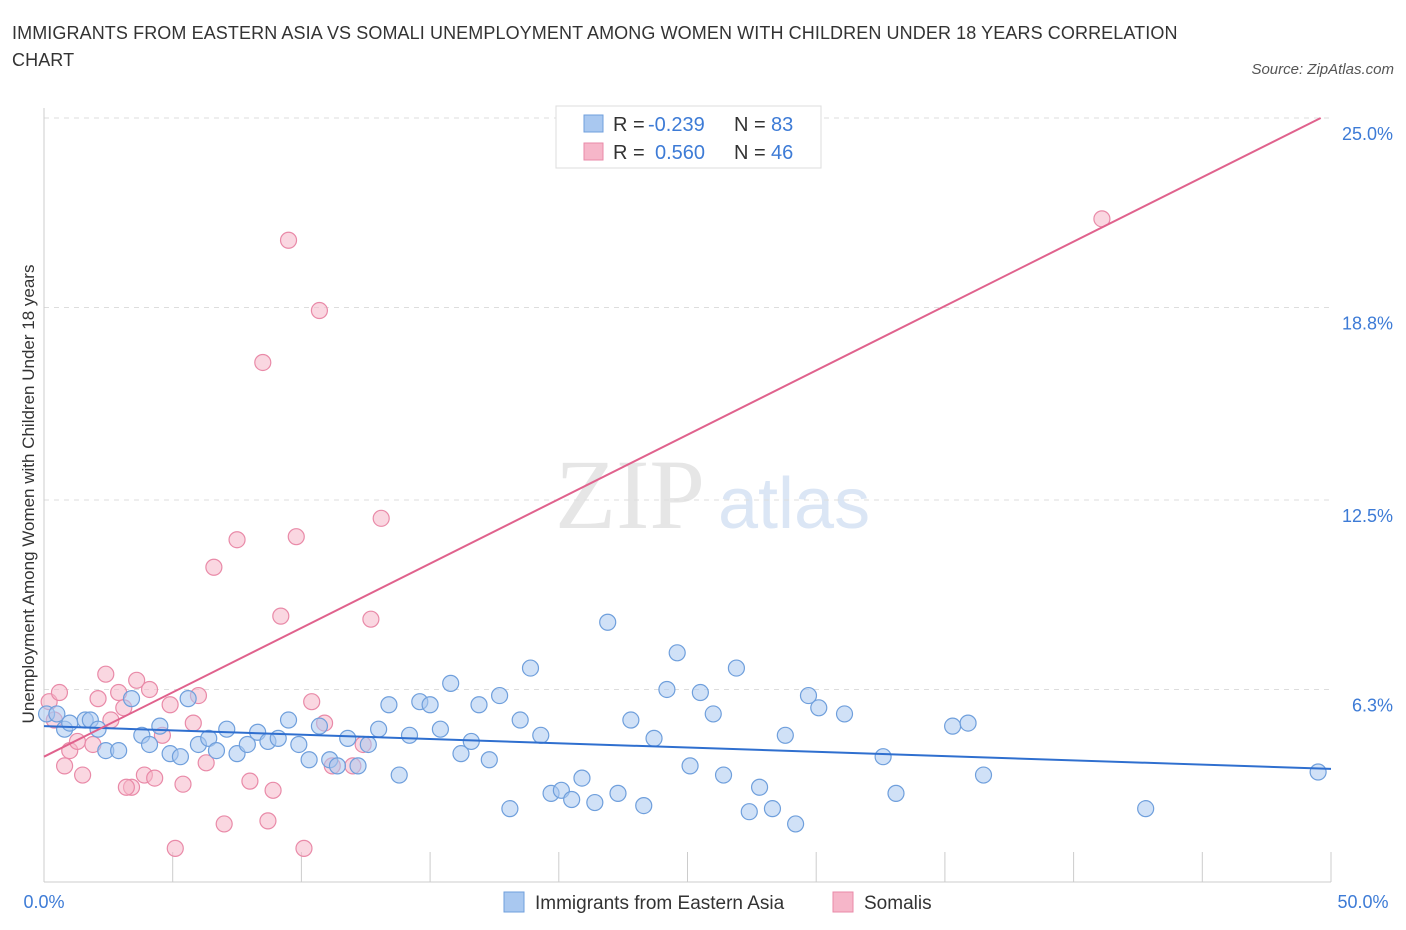  Describe the element at coordinates (750, 125) in the screenshot. I see `legend-n-label-blue: N =` at that location.